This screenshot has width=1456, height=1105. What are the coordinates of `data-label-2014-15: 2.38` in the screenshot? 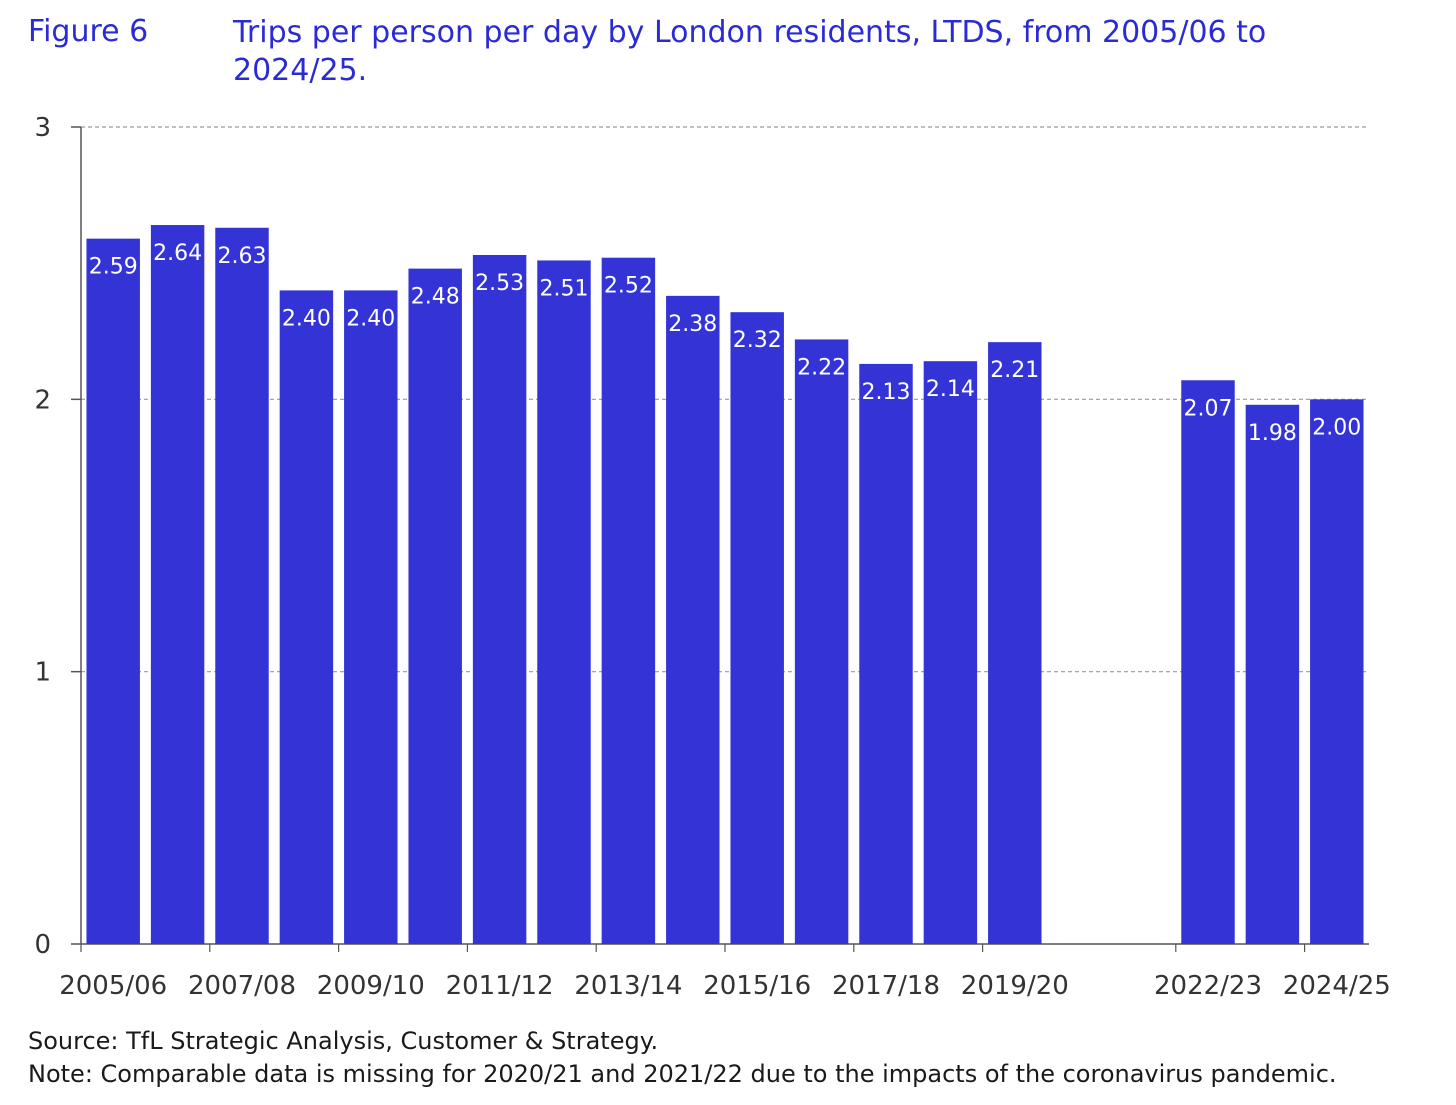 It's located at (692, 324).